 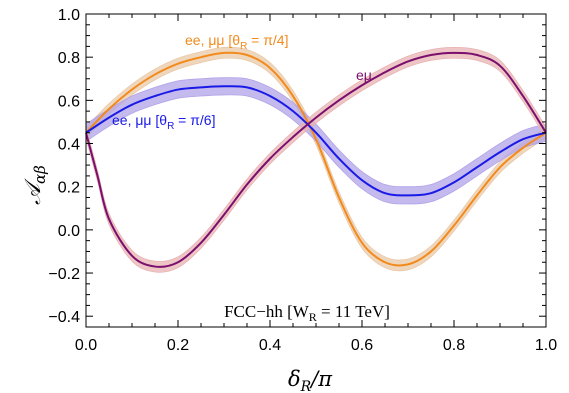 What do you see at coordinates (64, 317) in the screenshot?
I see `y-tick-label: −0.4` at bounding box center [64, 317].